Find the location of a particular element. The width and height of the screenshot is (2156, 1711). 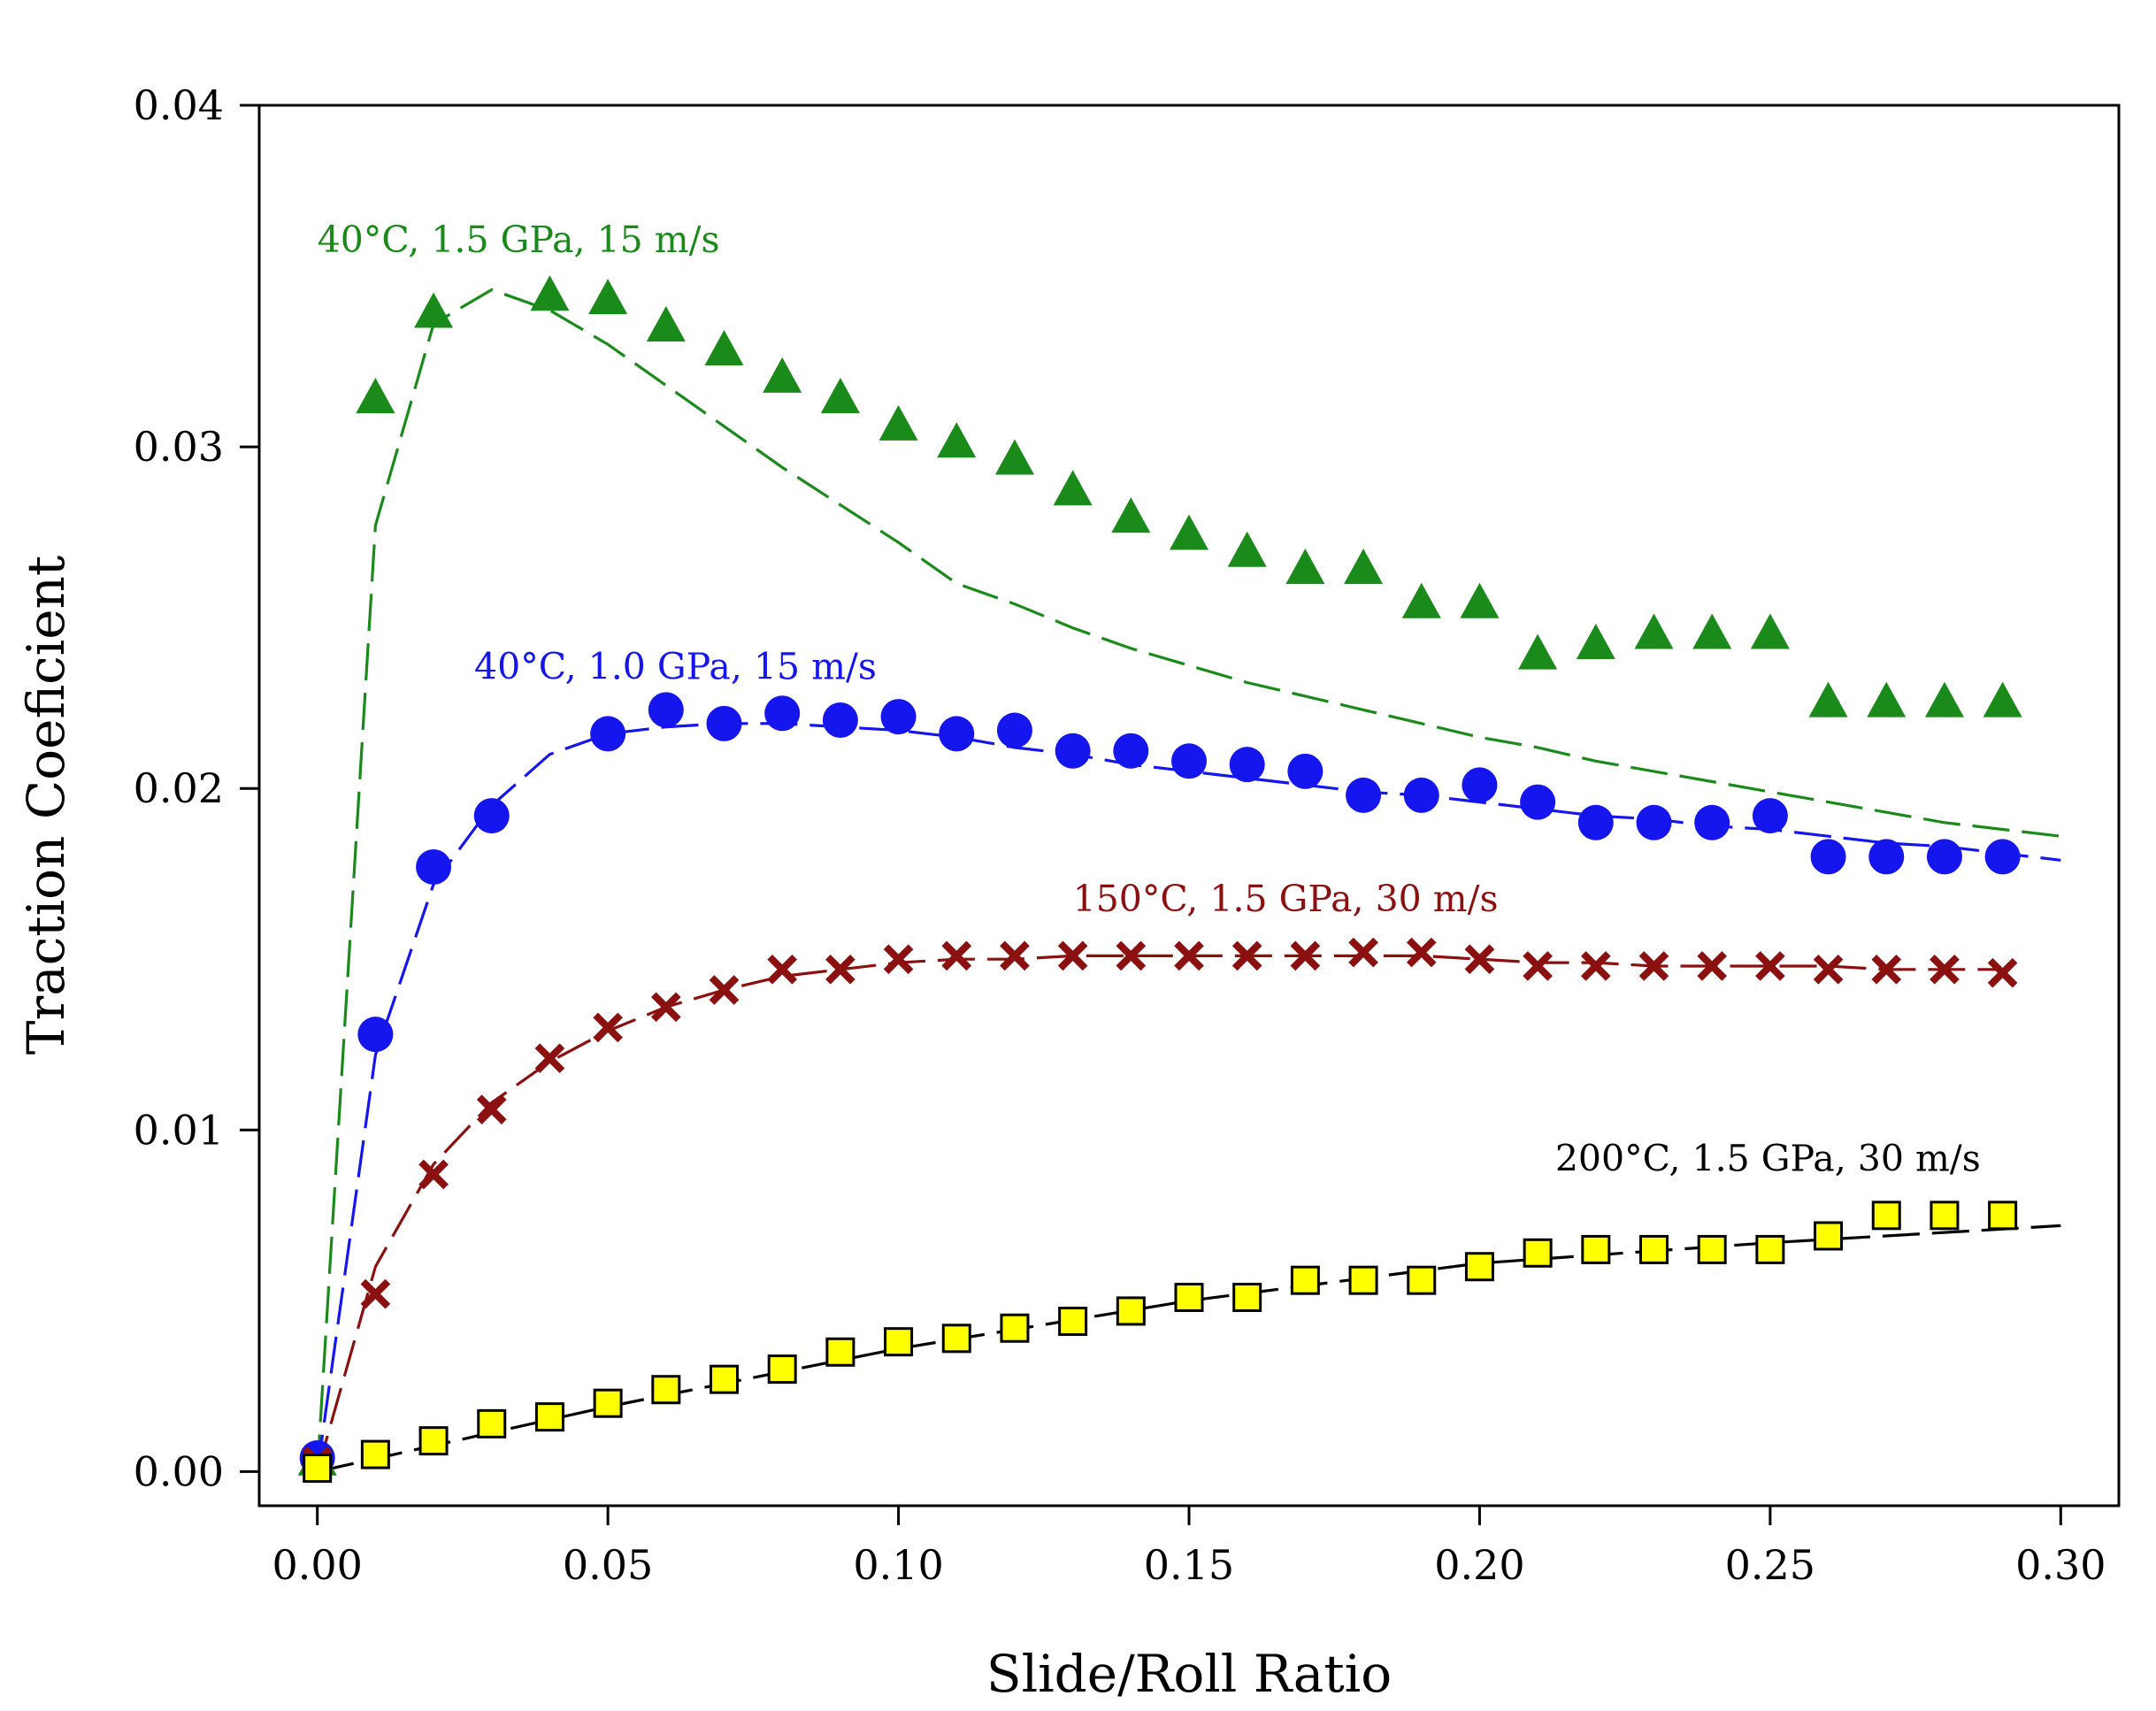

y-tick-label: 0.02 is located at coordinates (179, 788).